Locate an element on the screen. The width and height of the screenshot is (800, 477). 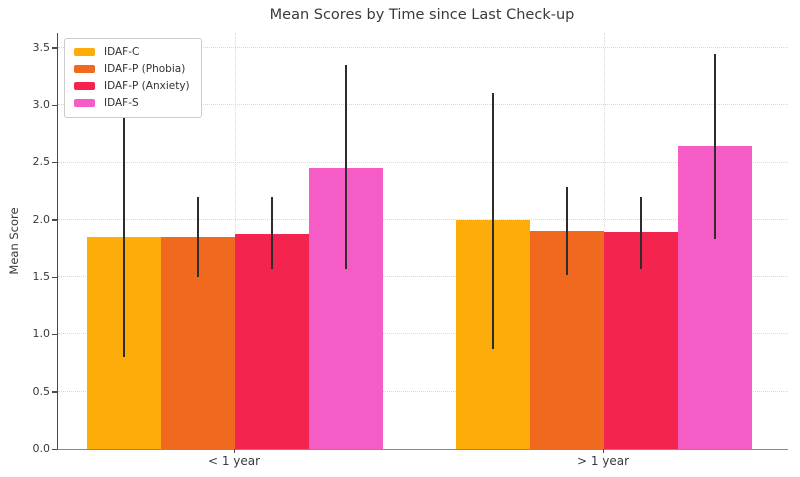
y-tick-label: 3.0 is located at coordinates (41, 105).